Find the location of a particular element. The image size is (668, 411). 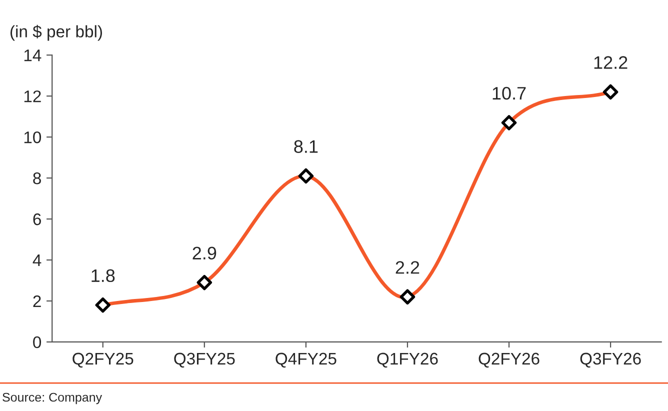

y-tick-label: 0 is located at coordinates (37, 342).